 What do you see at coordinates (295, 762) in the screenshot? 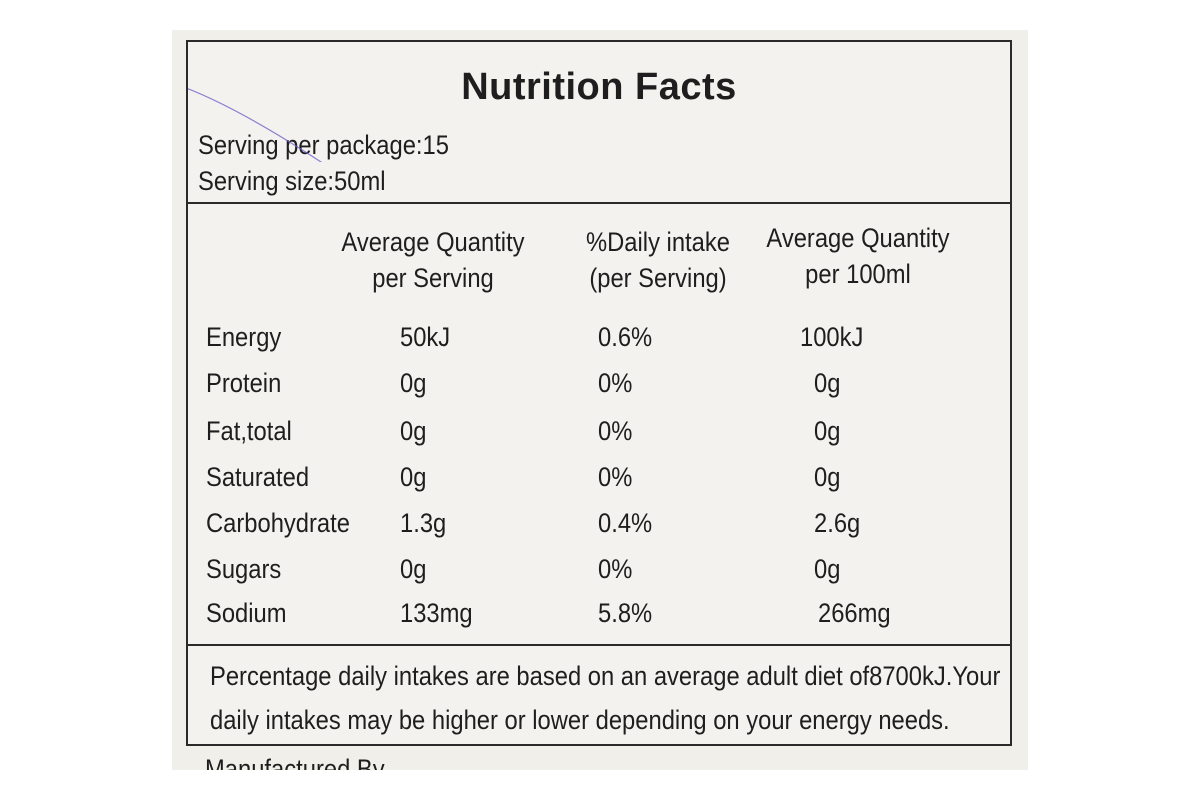
I see `manufactured-by-cutoff: Manufactured By` at bounding box center [295, 762].